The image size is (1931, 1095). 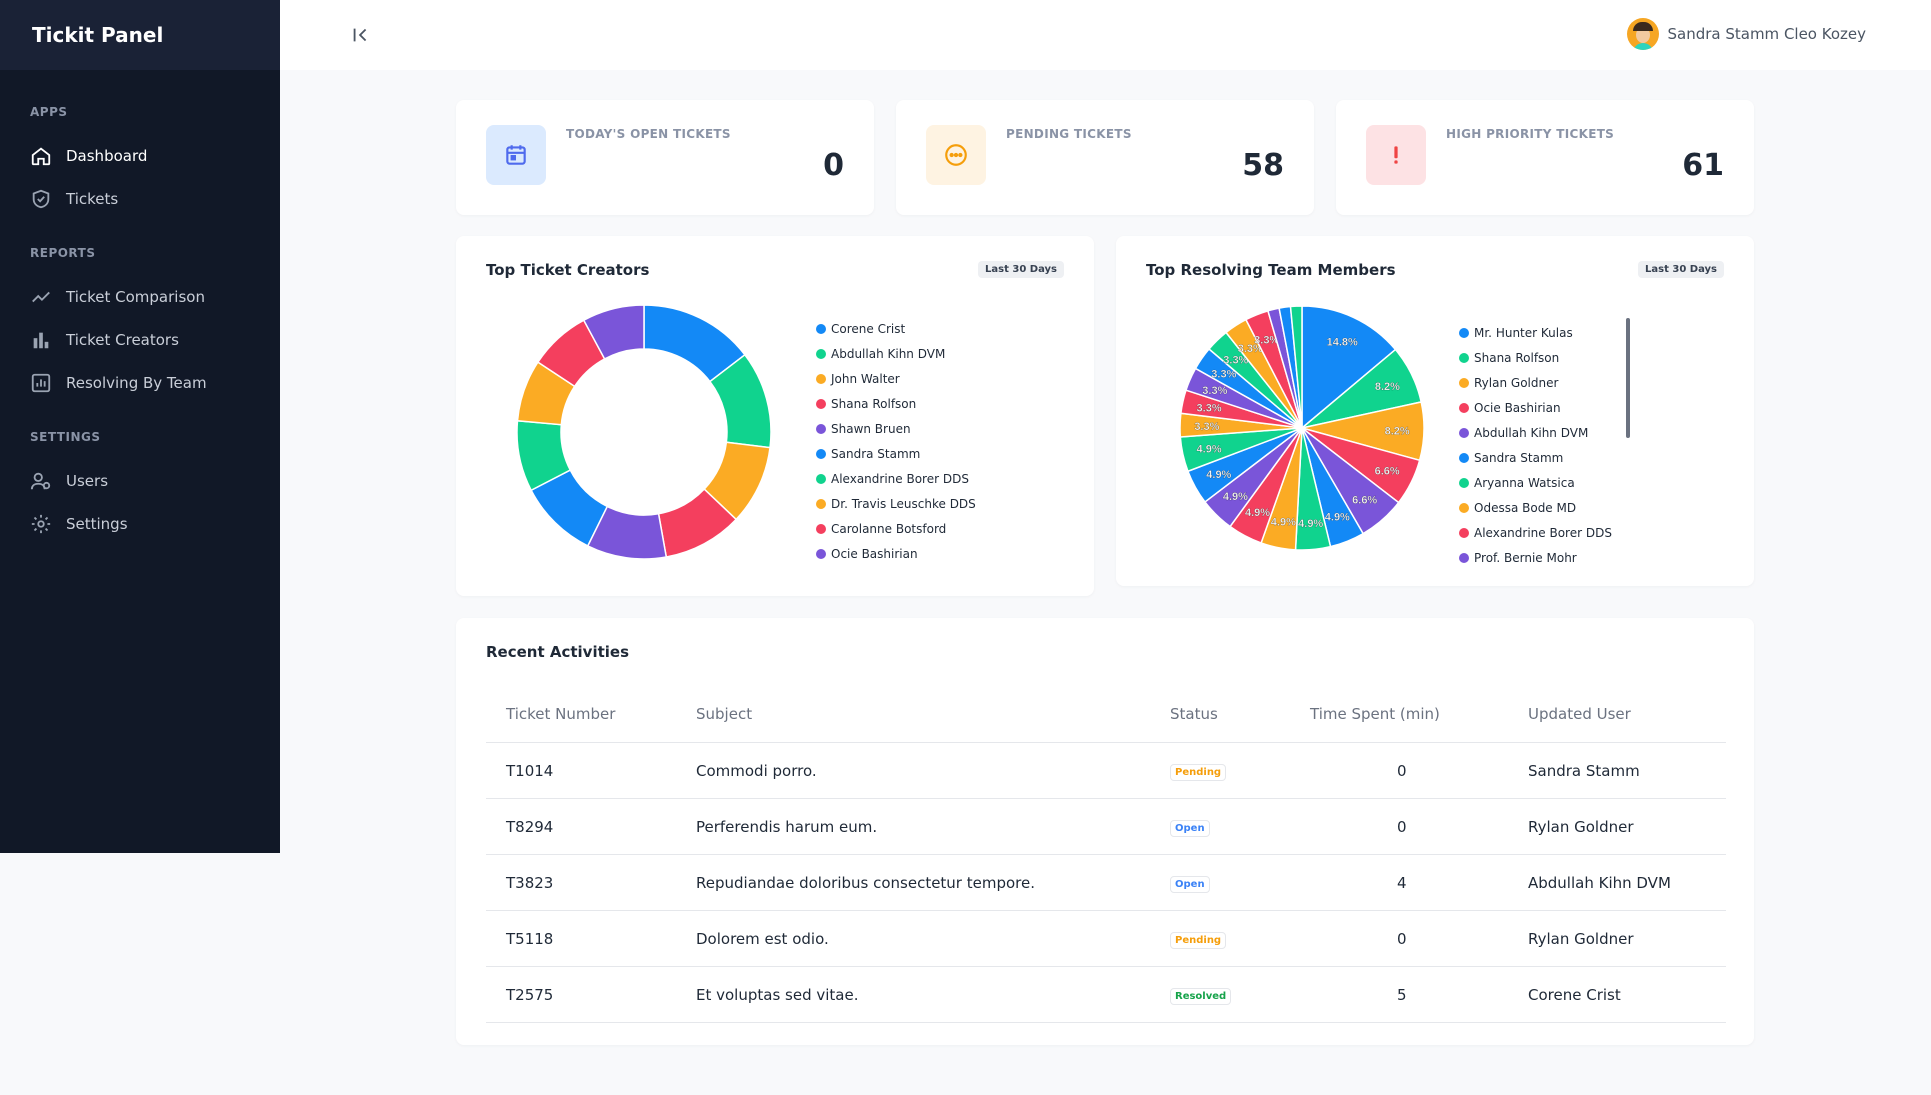 What do you see at coordinates (1525, 557) in the screenshot?
I see `legend-label: Prof. Bernie Mohr` at bounding box center [1525, 557].